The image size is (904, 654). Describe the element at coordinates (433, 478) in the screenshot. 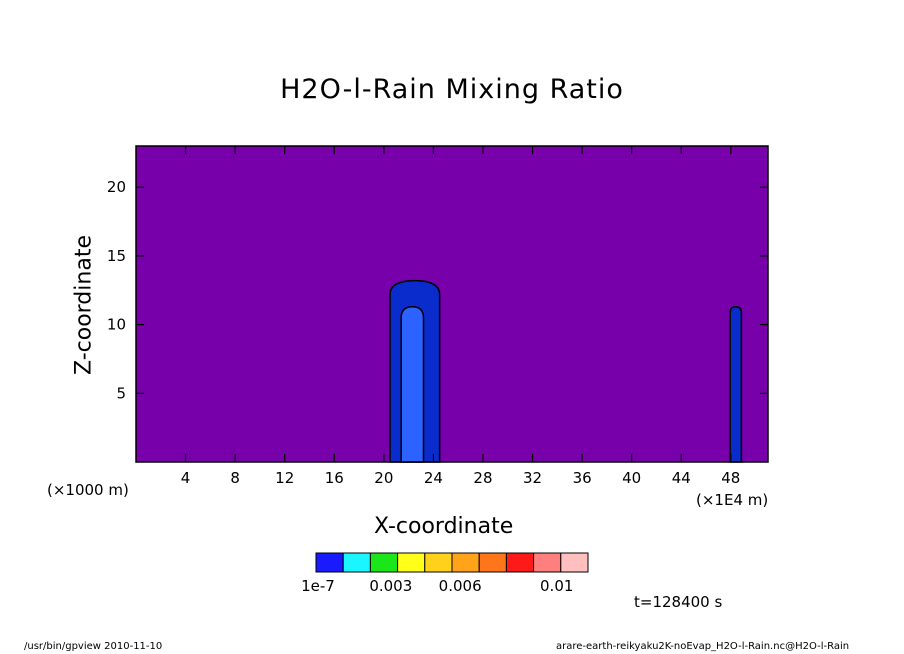

I see `x-tick-label: 24` at that location.